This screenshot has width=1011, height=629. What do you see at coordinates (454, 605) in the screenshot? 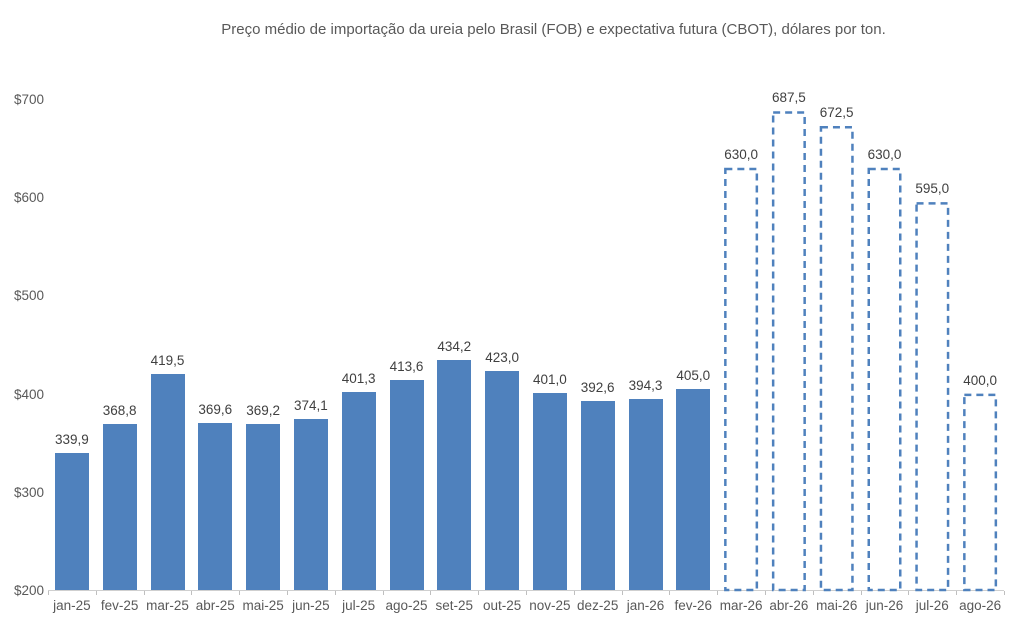
I see `x-axis-category-label: set-25` at bounding box center [454, 605].